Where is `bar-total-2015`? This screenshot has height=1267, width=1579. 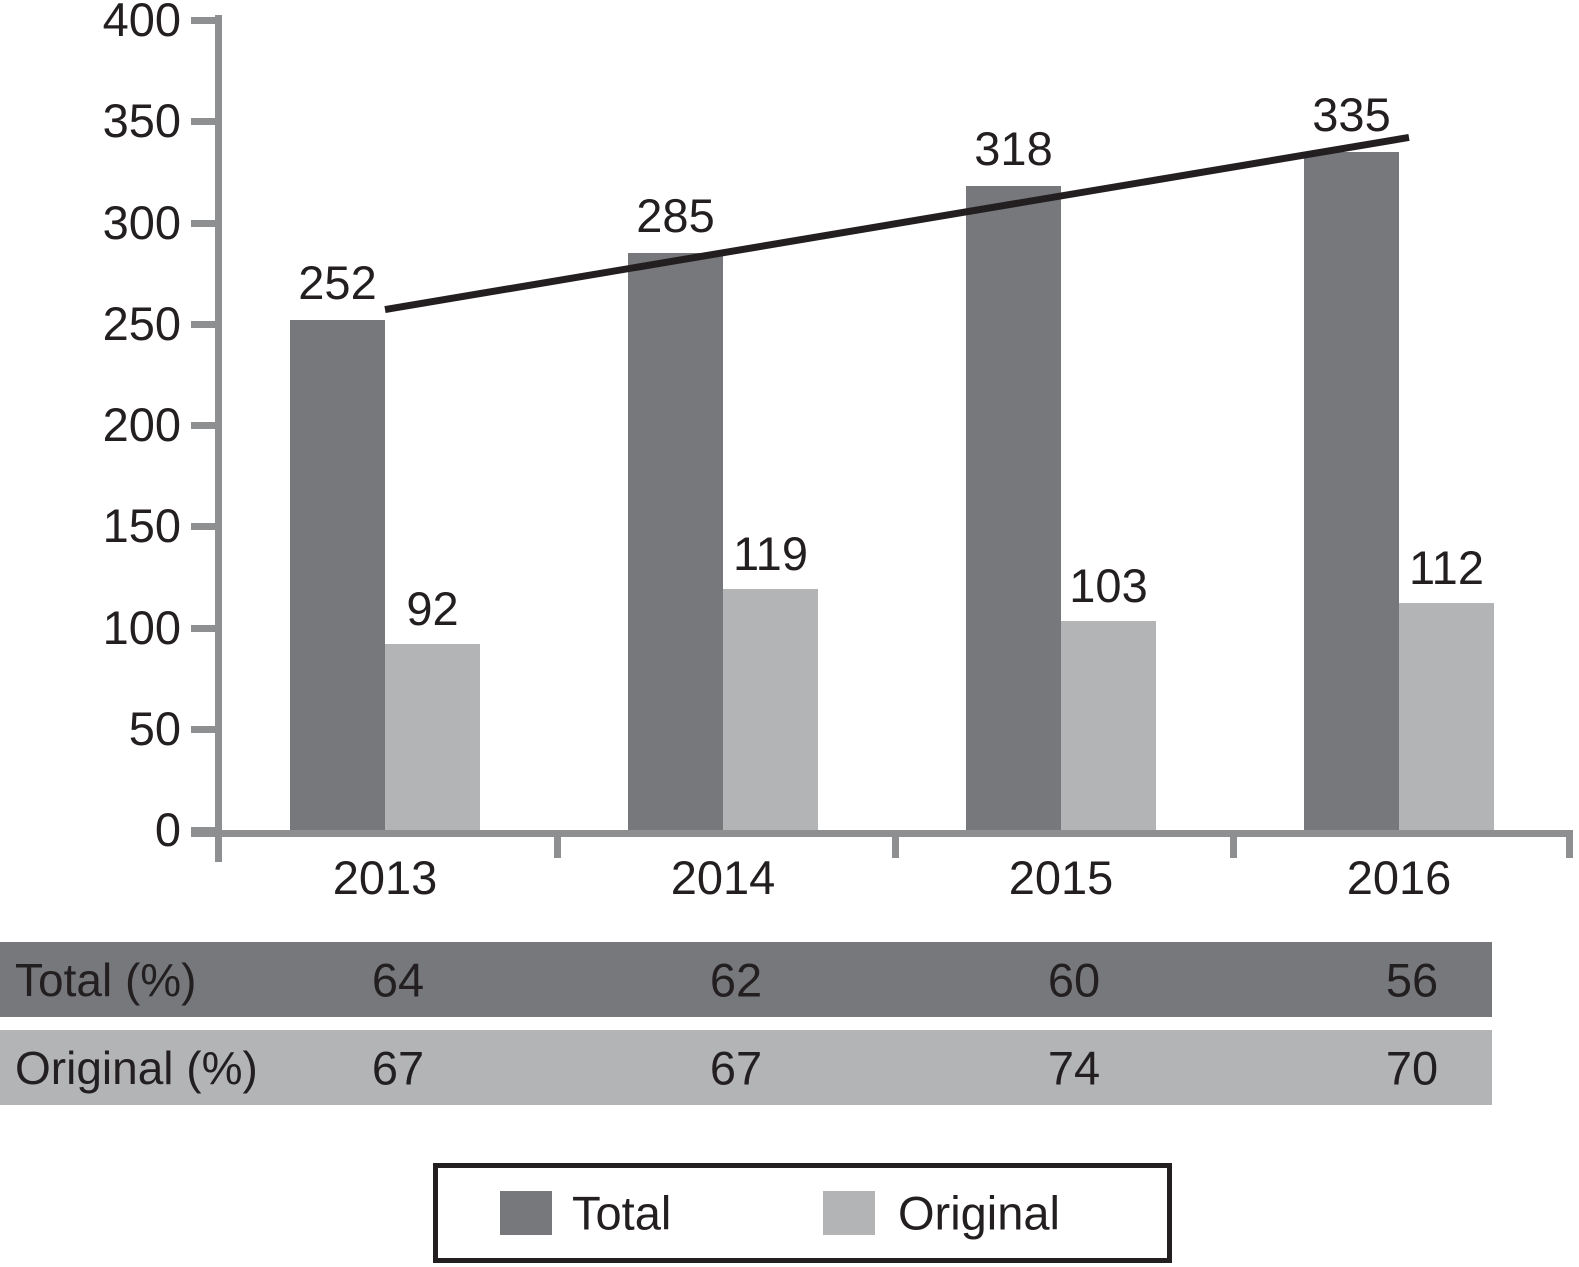
bar-total-2015 is located at coordinates (1013, 508).